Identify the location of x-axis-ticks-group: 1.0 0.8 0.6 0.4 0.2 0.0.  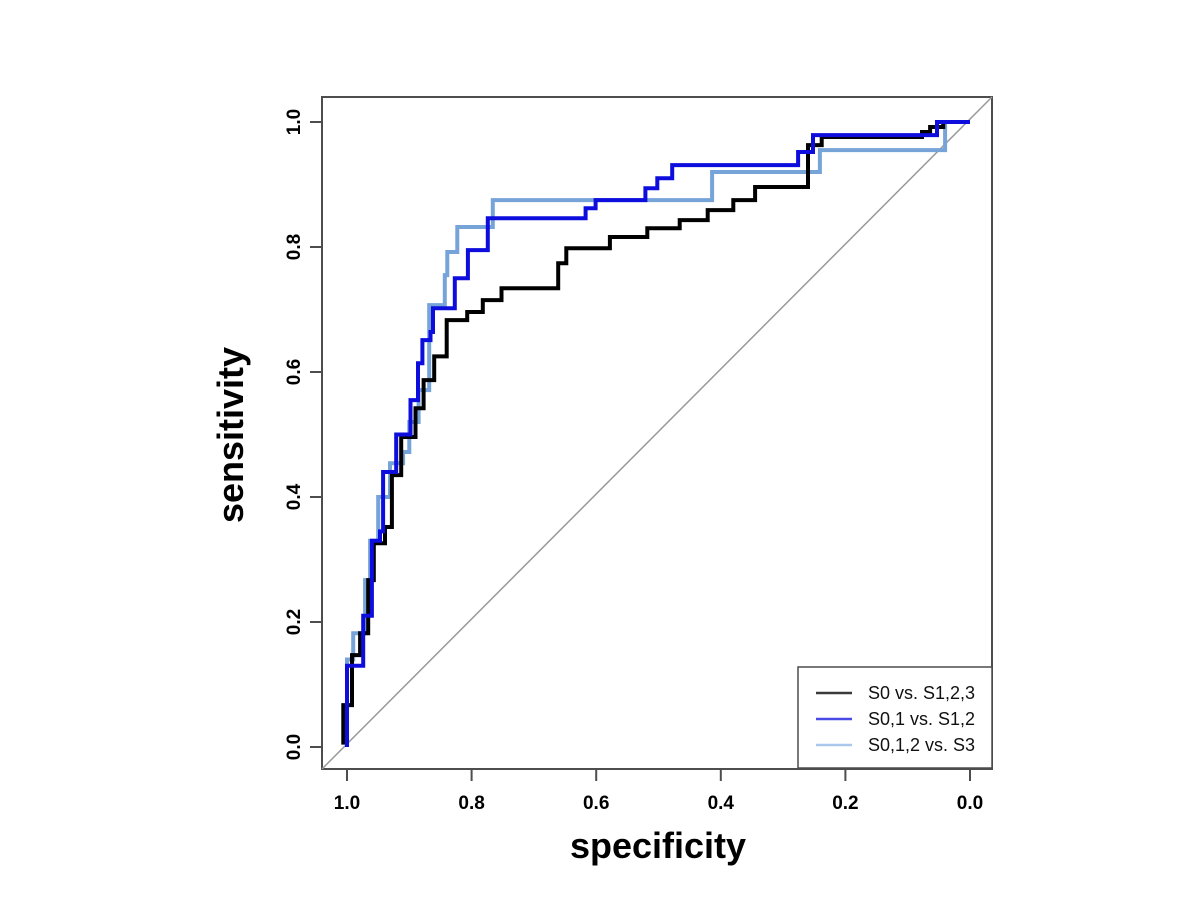
(658, 791).